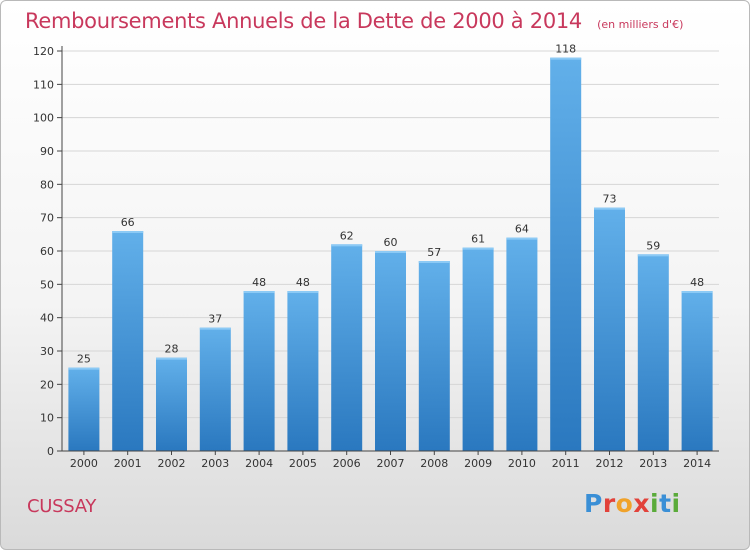 This screenshot has height=550, width=750. I want to click on data-label: 73, so click(610, 199).